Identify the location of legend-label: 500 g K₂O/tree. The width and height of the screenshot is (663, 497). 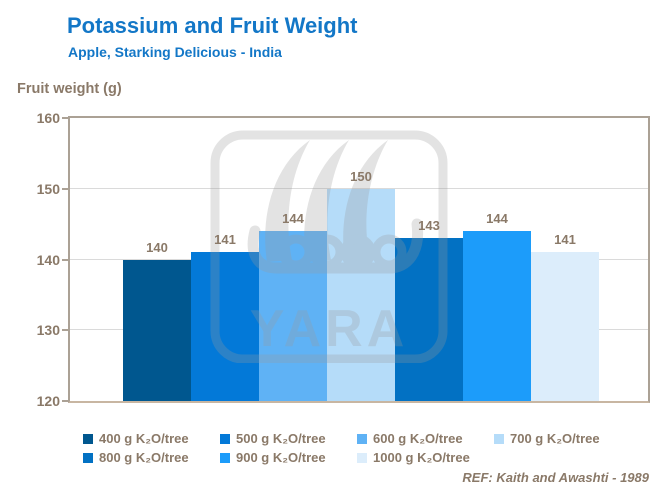
(281, 438).